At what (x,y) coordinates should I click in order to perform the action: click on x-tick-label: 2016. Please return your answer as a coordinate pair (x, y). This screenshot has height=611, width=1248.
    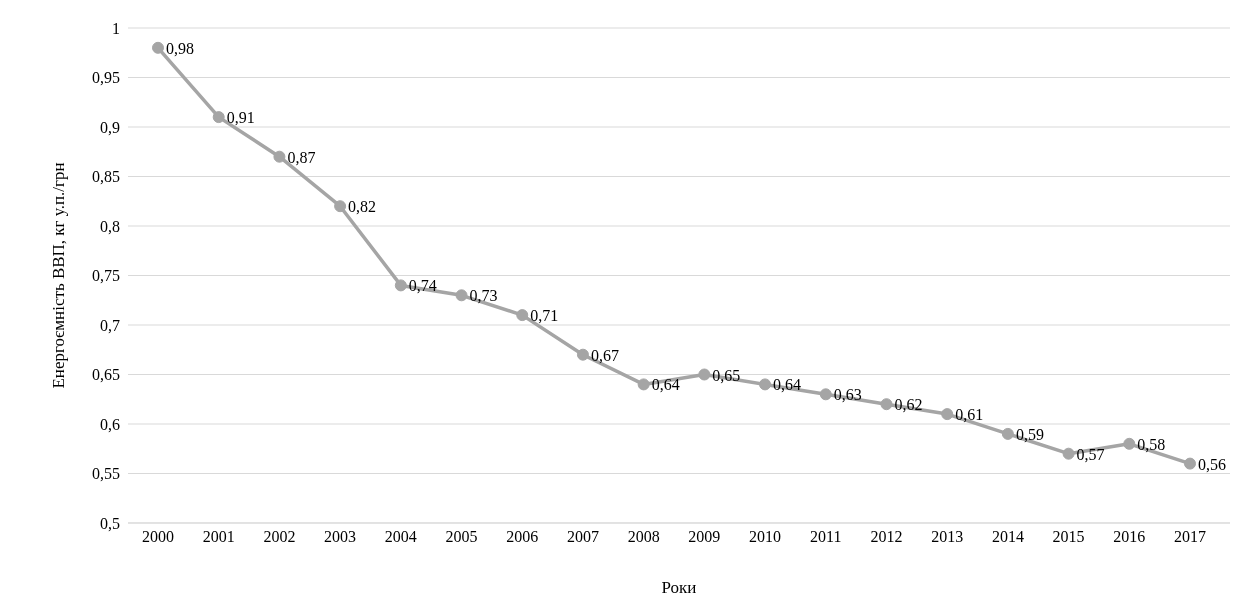
    Looking at the image, I should click on (1129, 537).